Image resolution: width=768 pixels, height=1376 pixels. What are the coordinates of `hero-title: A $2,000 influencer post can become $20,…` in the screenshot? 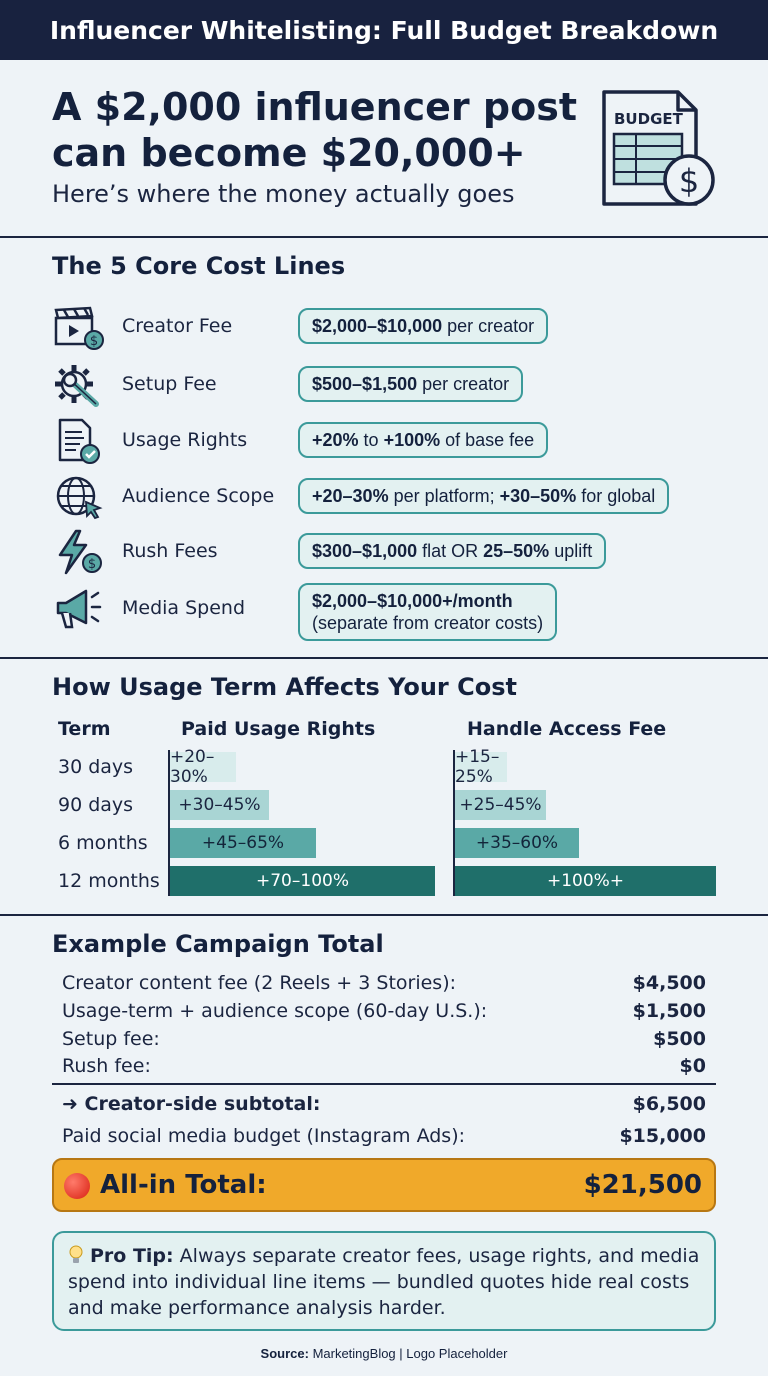 It's located at (314, 130).